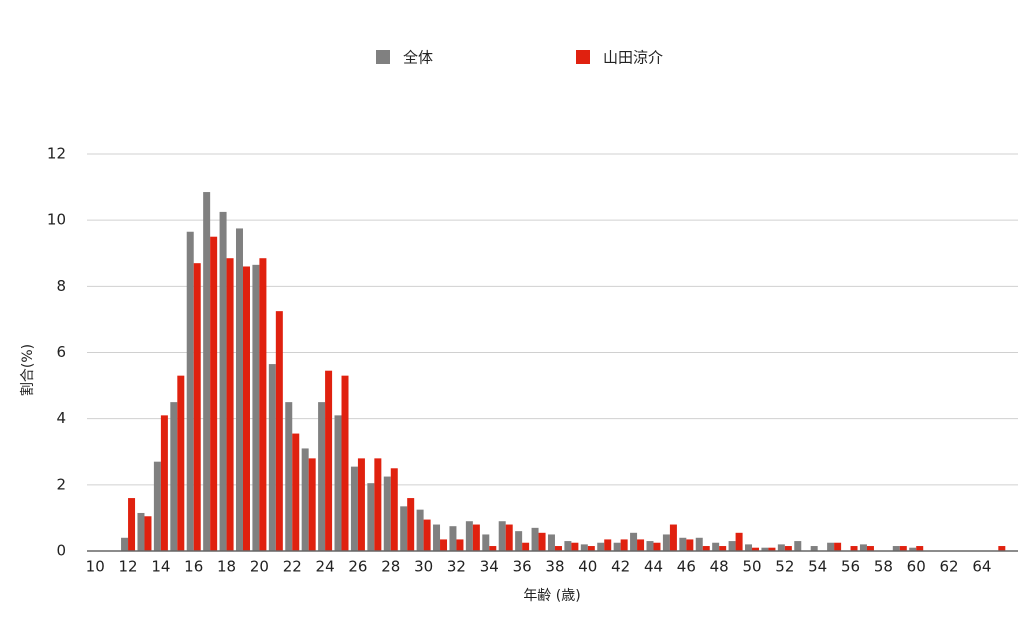  I want to click on x-tick-label: 44, so click(653, 567).